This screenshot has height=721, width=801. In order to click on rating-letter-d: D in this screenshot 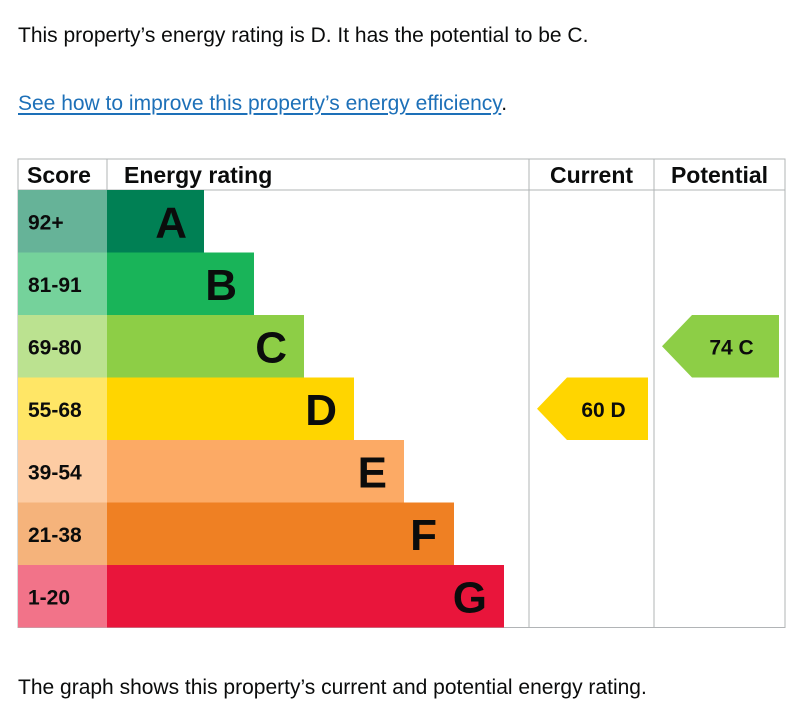, I will do `click(321, 410)`.